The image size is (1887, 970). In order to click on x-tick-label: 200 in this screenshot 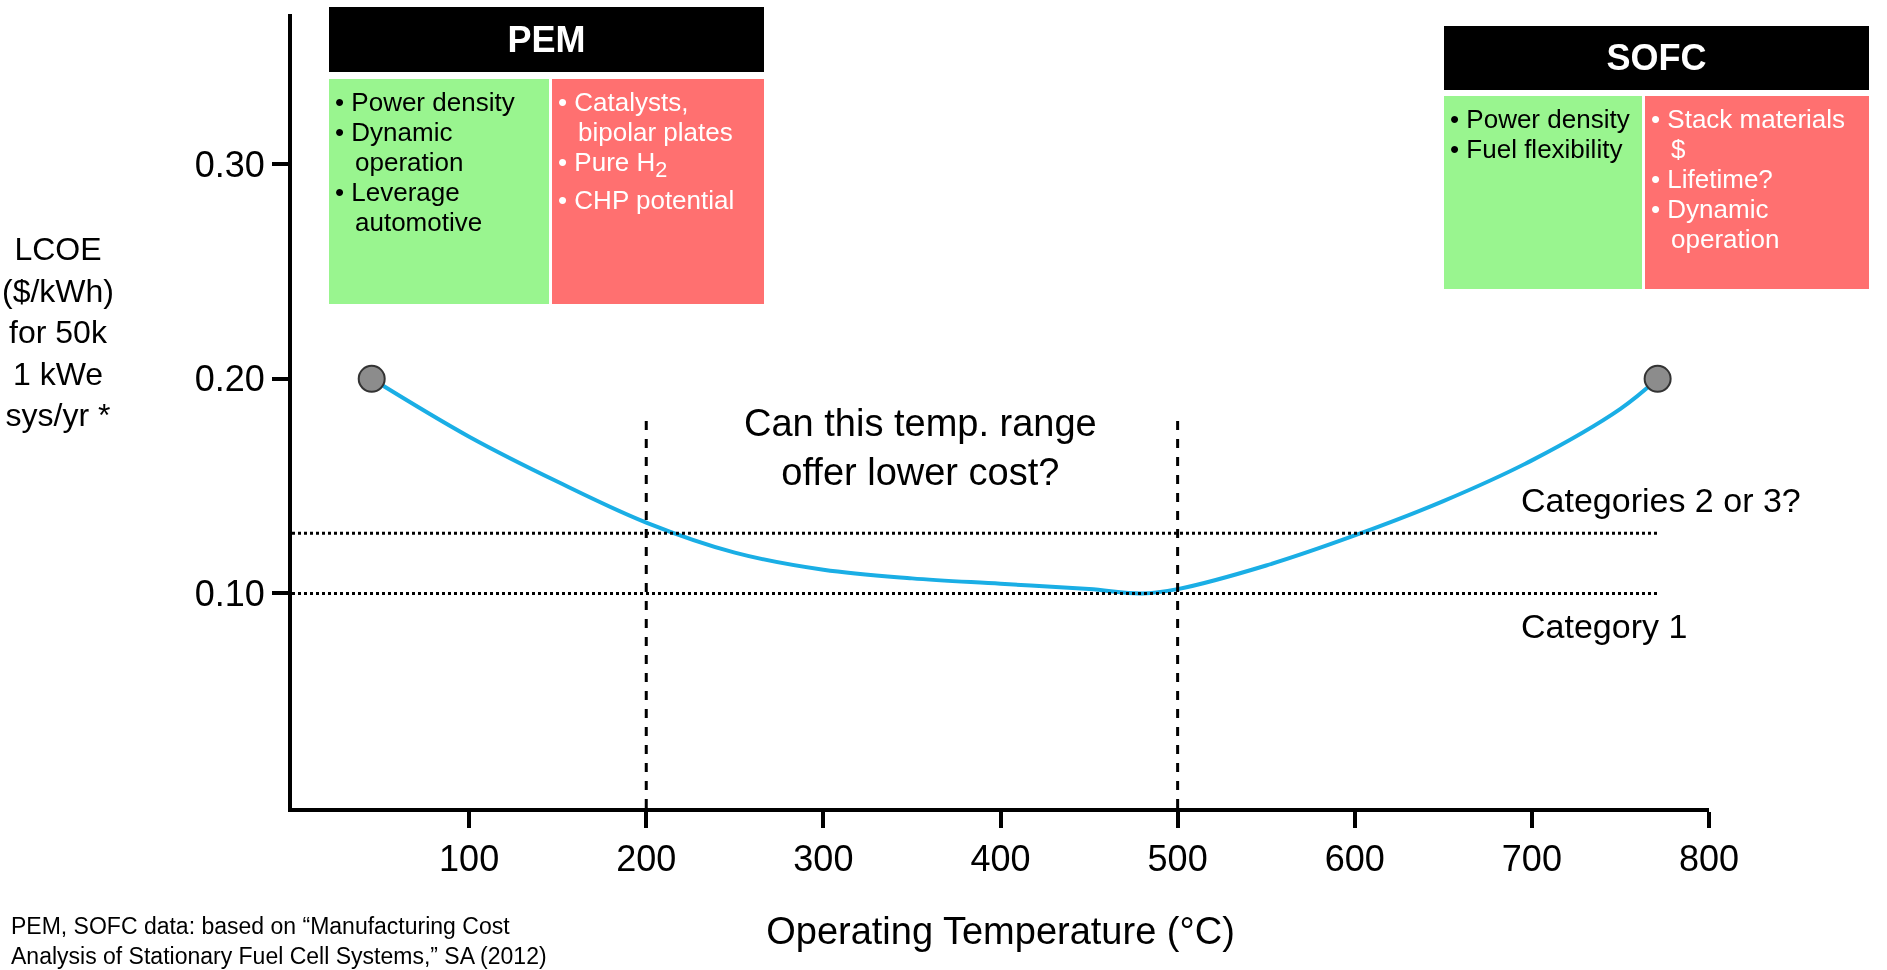, I will do `click(646, 859)`.